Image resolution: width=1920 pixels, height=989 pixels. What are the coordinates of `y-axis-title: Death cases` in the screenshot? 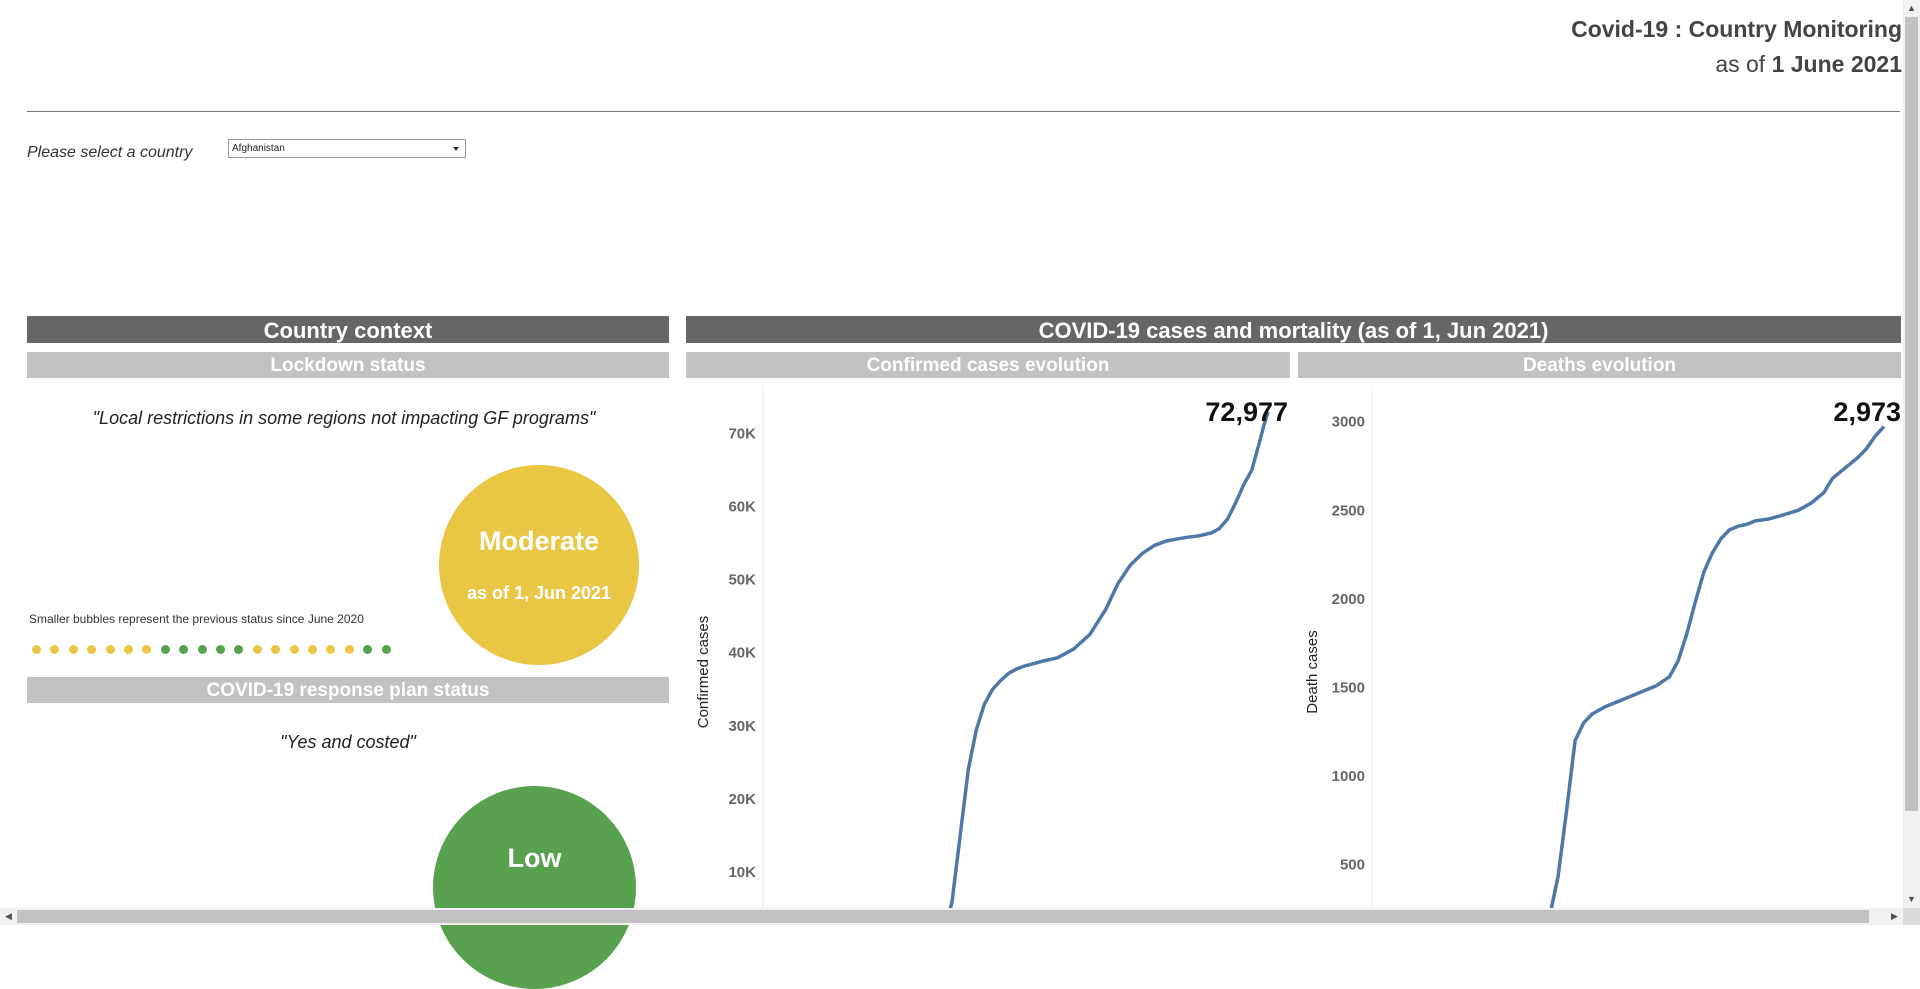 It's located at (1312, 671).